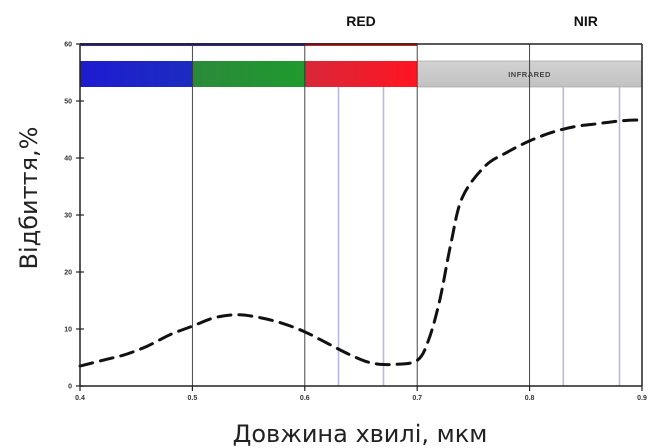 Image resolution: width=665 pixels, height=448 pixels. Describe the element at coordinates (68, 45) in the screenshot. I see `y-tick-label: 60` at that location.